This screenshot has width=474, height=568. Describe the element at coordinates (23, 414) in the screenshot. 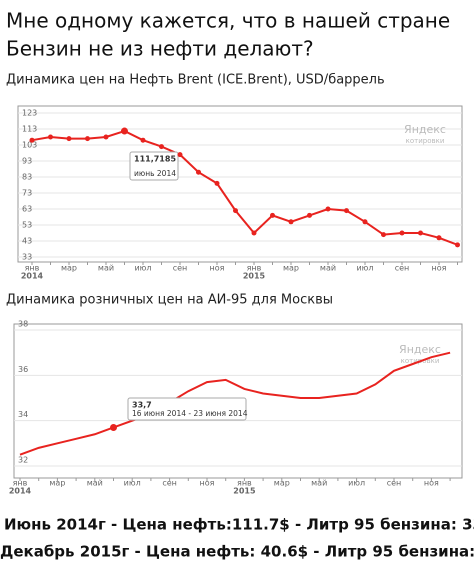

I see `y-tick-label: 34` at that location.